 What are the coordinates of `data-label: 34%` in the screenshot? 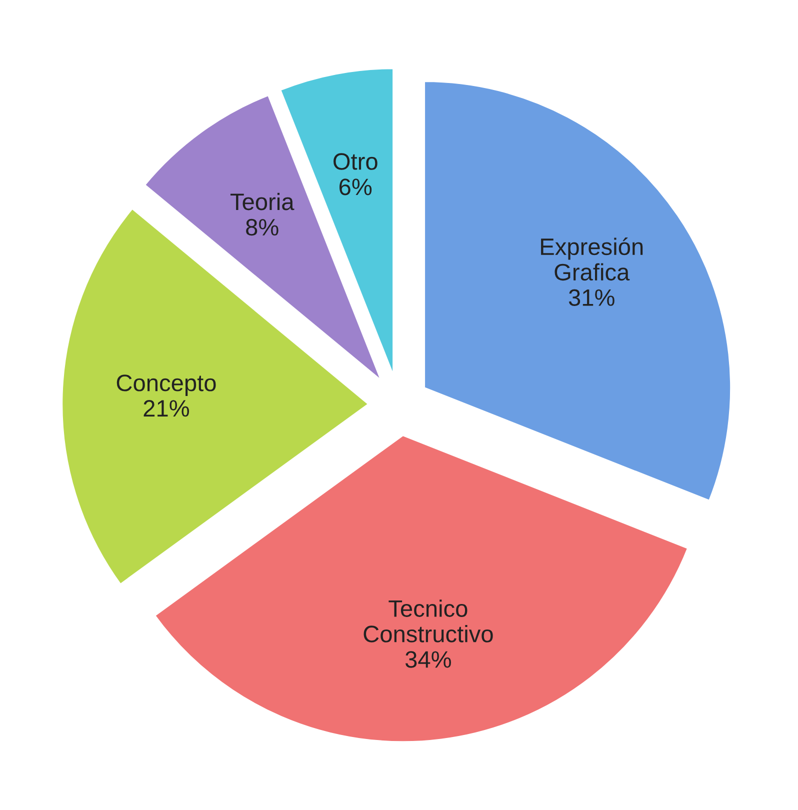 It's located at (428, 659).